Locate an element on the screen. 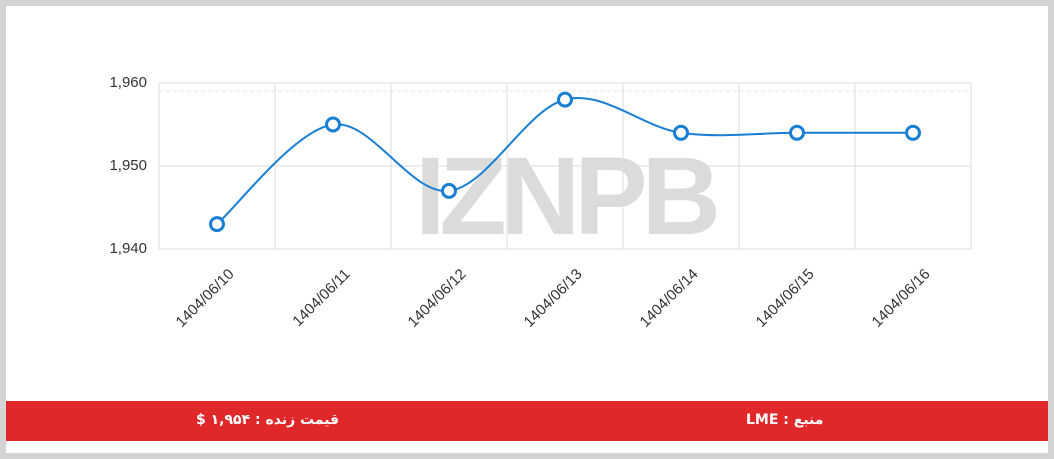 The height and width of the screenshot is (459, 1054). watermark: IZNPB is located at coordinates (566, 196).